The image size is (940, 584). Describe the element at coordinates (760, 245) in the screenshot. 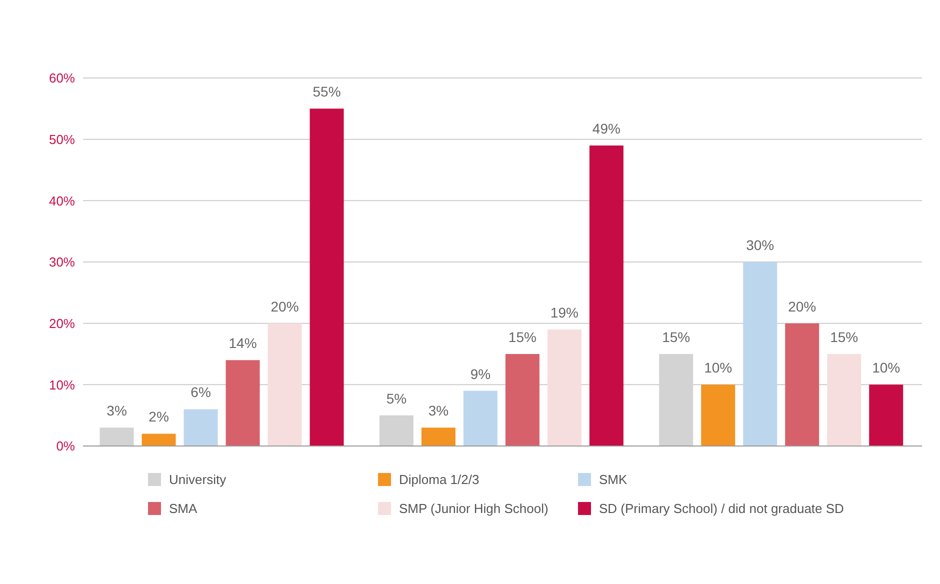

I see `data-label: 30%` at that location.